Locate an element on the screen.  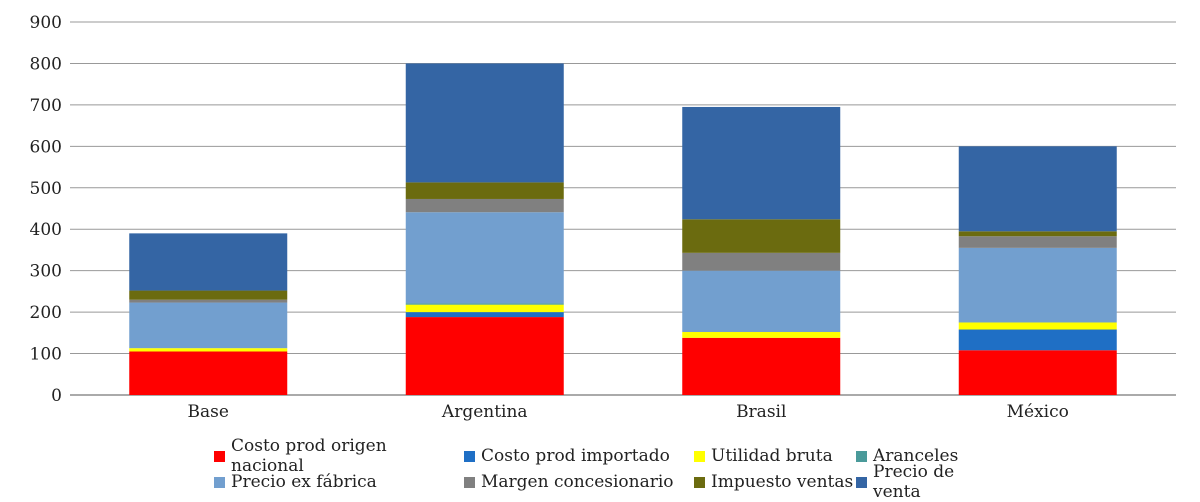
legend-item: Utilidad bruta is located at coordinates (775, 456).